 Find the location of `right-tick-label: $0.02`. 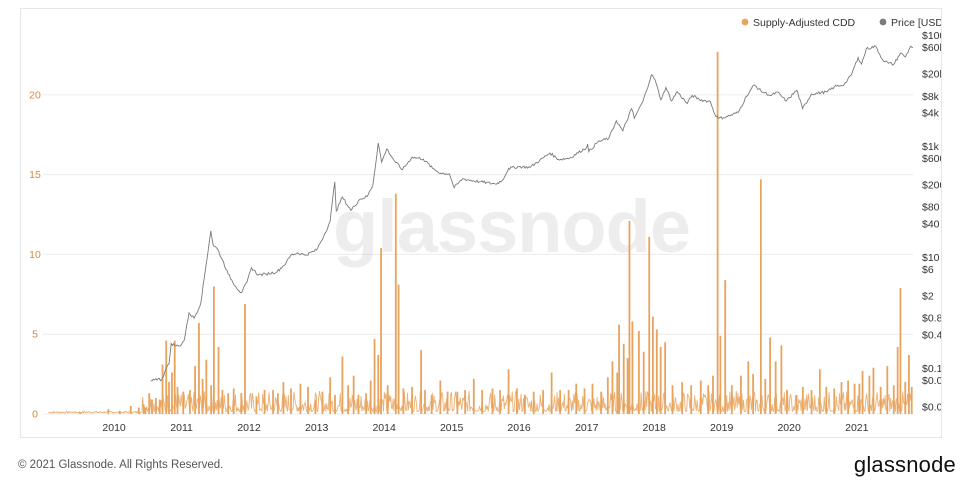

right-tick-label: $0.02 is located at coordinates (931, 408).